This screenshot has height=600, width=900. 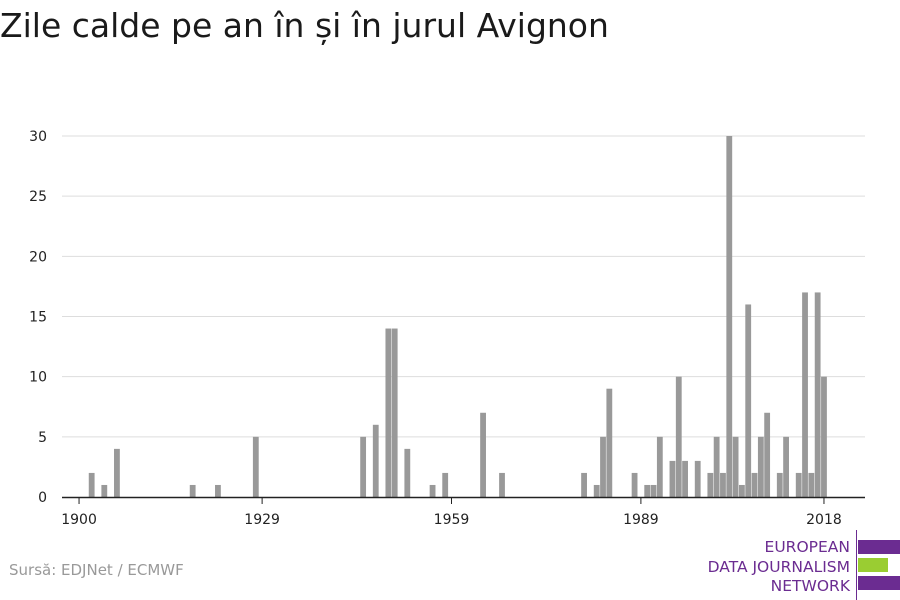 I want to click on y-tick-label-25: 25, so click(x=38, y=197).